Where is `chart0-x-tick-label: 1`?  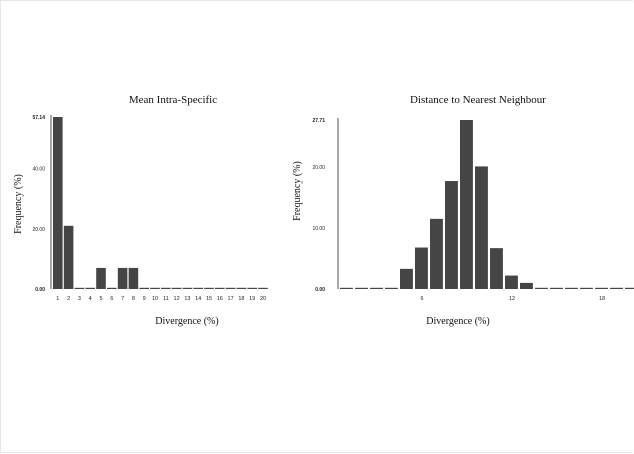
chart0-x-tick-label: 1 is located at coordinates (57, 299).